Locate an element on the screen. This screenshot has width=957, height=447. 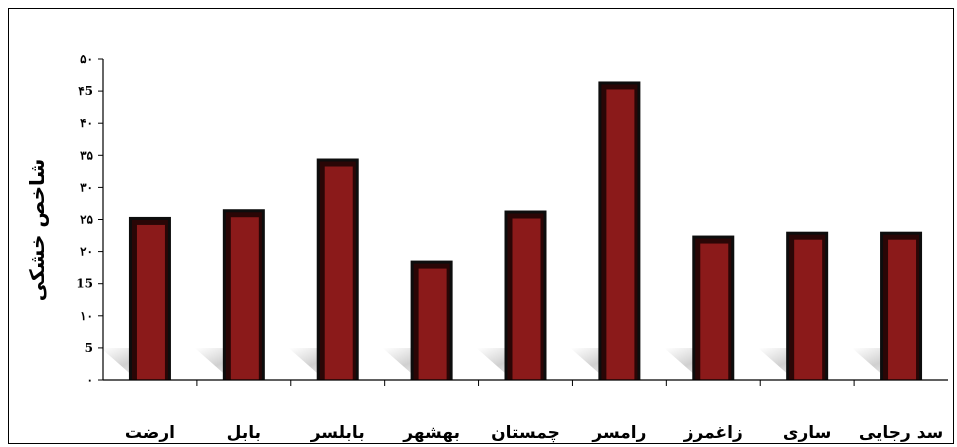
y-tick-label: ۵۰ is located at coordinates (86, 59).